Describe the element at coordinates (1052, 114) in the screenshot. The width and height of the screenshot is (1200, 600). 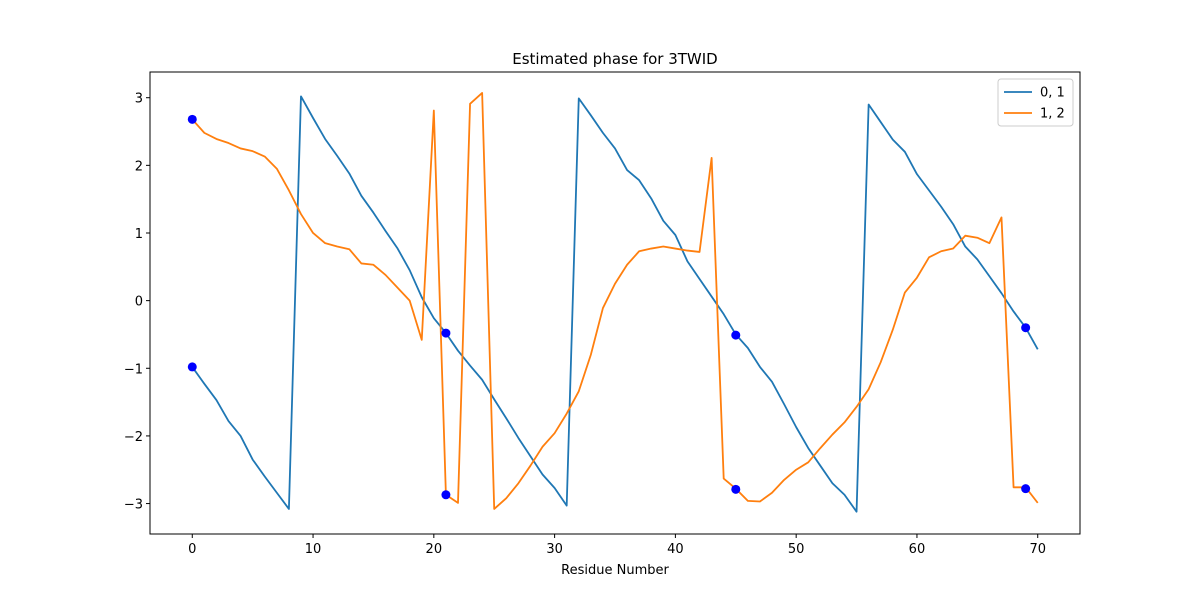
I see `legend-label-2: 1, 2` at that location.